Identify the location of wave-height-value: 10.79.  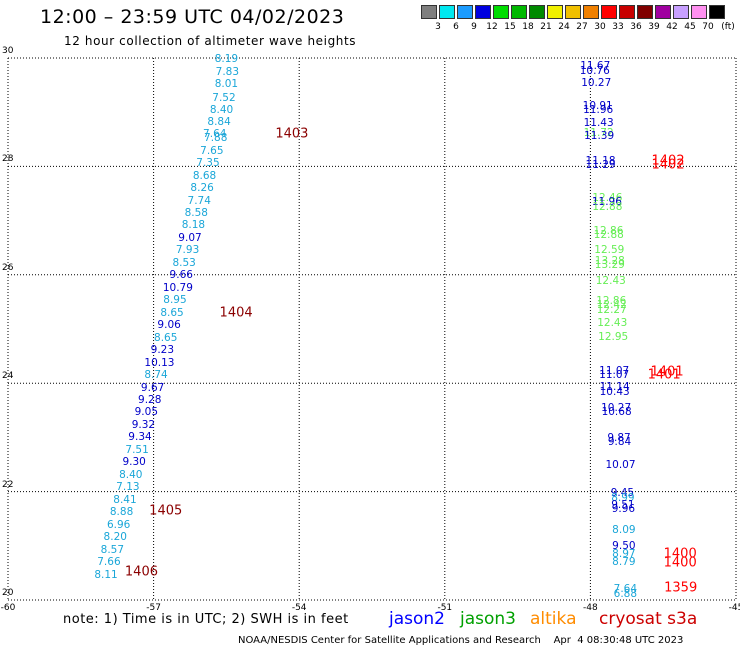
(177, 287).